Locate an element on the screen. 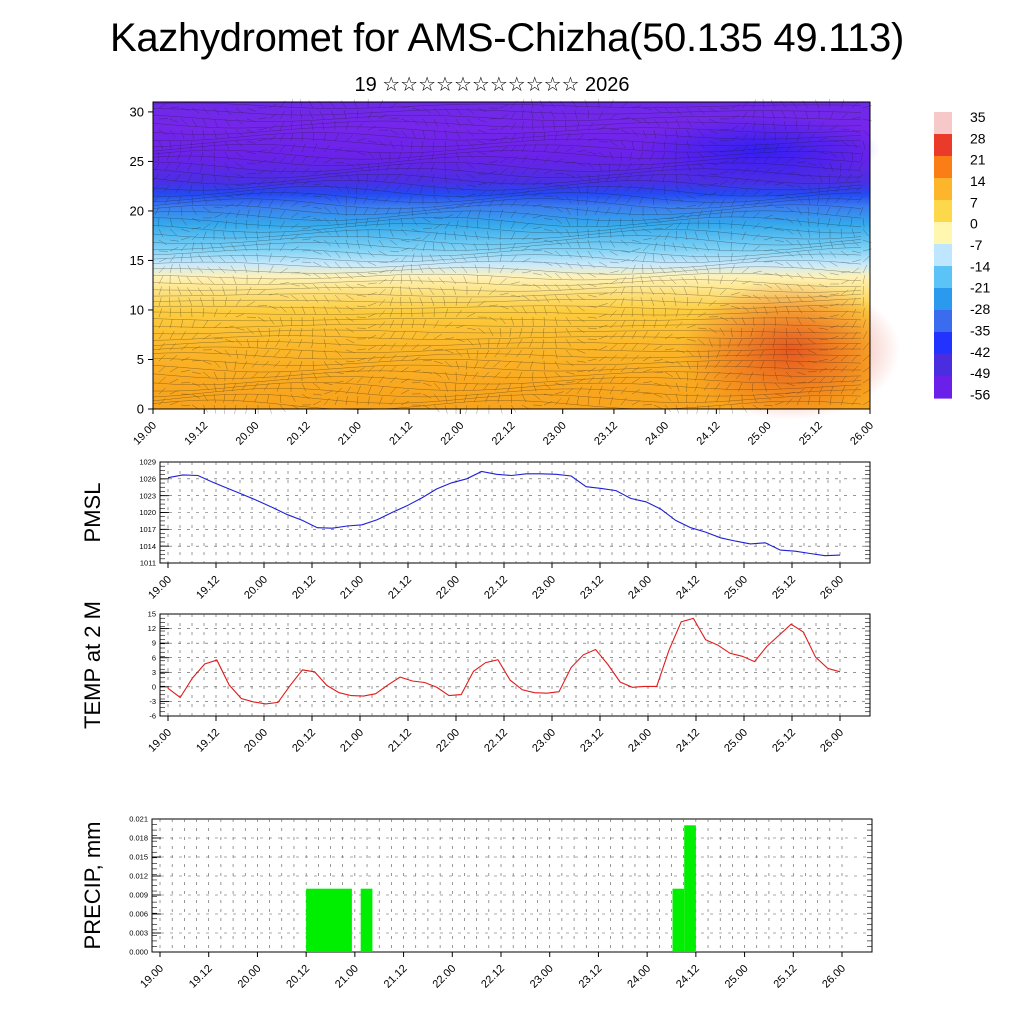  x-tick-label: 25.00 is located at coordinates (760, 434).